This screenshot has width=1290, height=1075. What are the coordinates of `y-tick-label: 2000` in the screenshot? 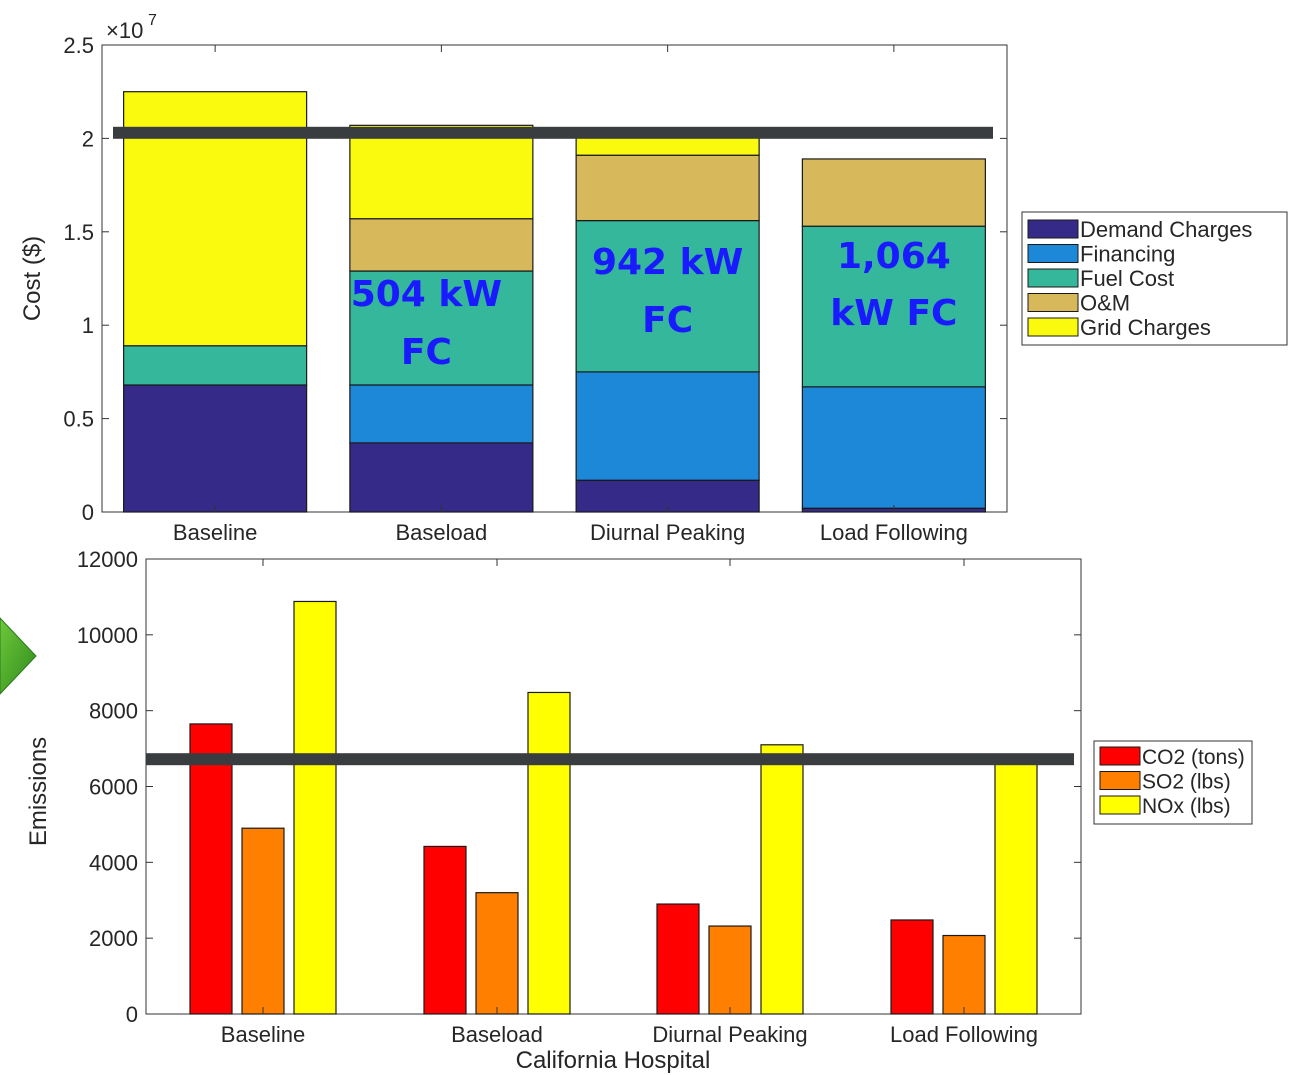 It's located at (113, 938).